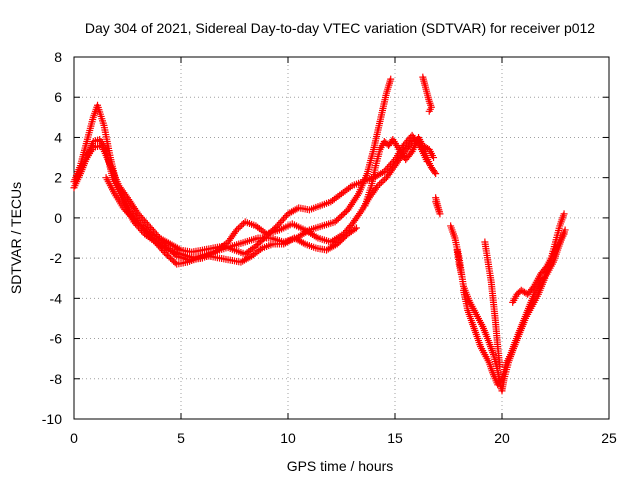 The width and height of the screenshot is (640, 480). What do you see at coordinates (181, 438) in the screenshot?
I see `x-tick-label: 5` at bounding box center [181, 438].